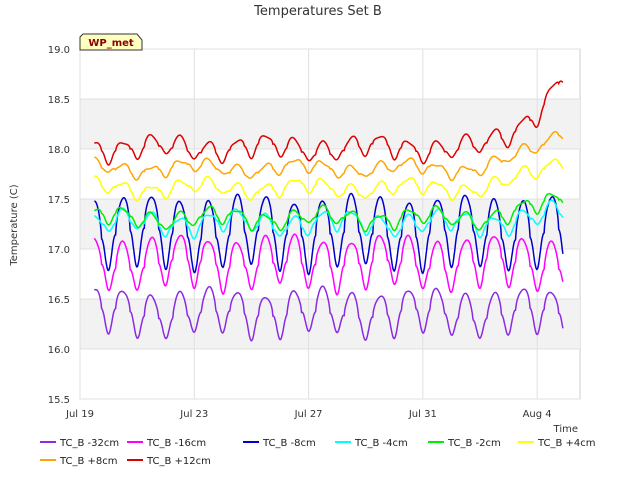 This screenshot has width=640, height=480. Describe the element at coordinates (59, 400) in the screenshot. I see `y-tick-label: 15.5` at that location.